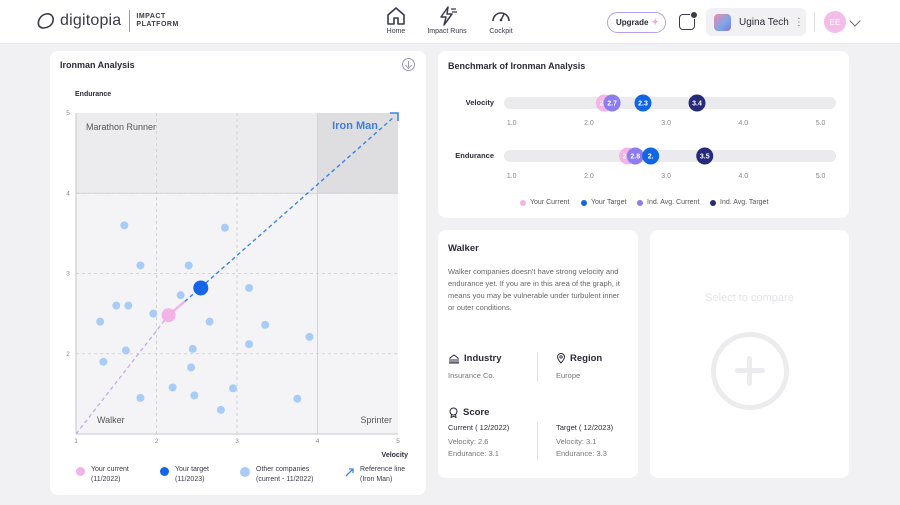 The width and height of the screenshot is (900, 505). Describe the element at coordinates (121, 127) in the screenshot. I see `quadrant-marathon-runner: Marathon Runner` at that location.